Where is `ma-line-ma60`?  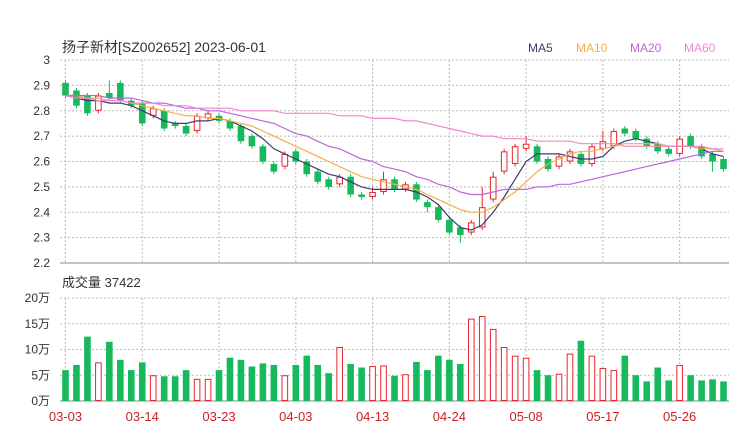 ma-line-ma60 is located at coordinates (394, 122).